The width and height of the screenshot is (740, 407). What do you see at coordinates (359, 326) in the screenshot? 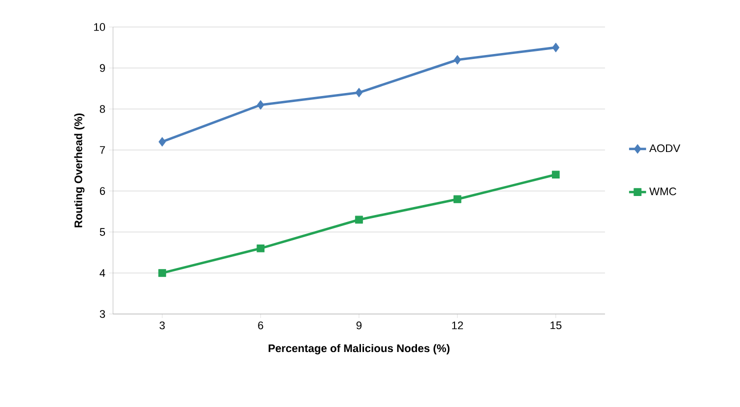
I see `x-tick-label: 9` at bounding box center [359, 326].